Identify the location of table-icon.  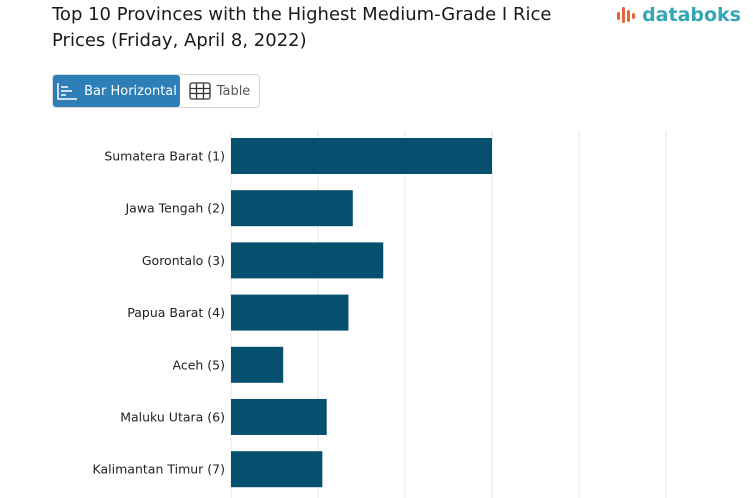
(200, 91).